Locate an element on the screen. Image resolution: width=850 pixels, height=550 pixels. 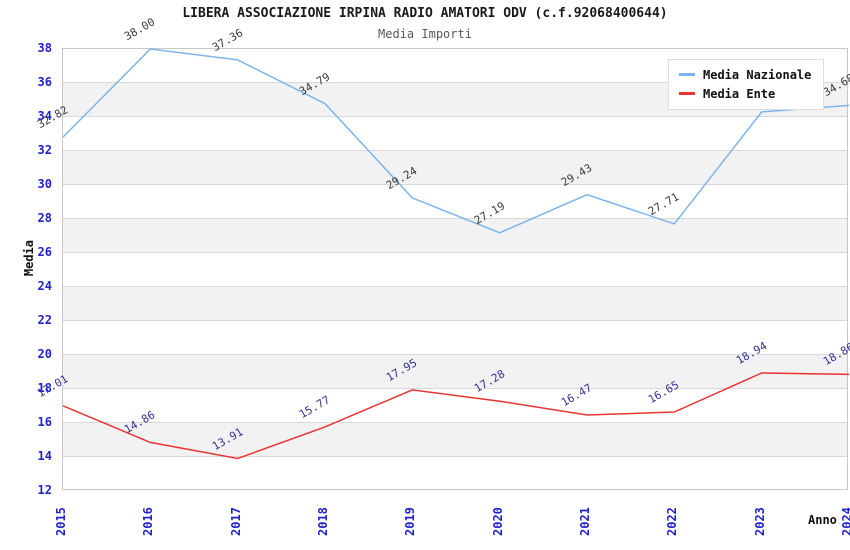
legend-item: Media Ente is located at coordinates (745, 93).